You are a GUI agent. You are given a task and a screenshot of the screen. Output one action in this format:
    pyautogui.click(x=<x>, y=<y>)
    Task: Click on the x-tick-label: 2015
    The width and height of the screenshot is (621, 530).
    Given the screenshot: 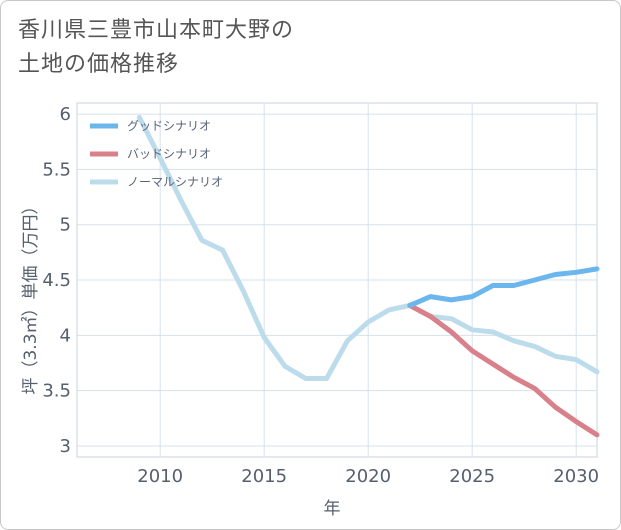 What is the action you would take?
    pyautogui.click(x=264, y=476)
    